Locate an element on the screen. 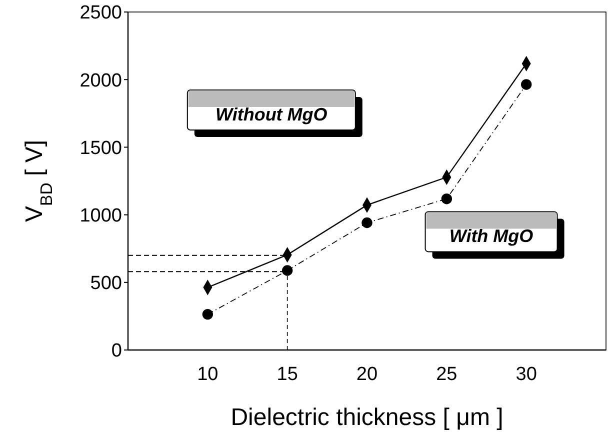 This screenshot has width=612, height=444. x-axis-title: Dielectric thickness [ μm ] is located at coordinates (367, 417).